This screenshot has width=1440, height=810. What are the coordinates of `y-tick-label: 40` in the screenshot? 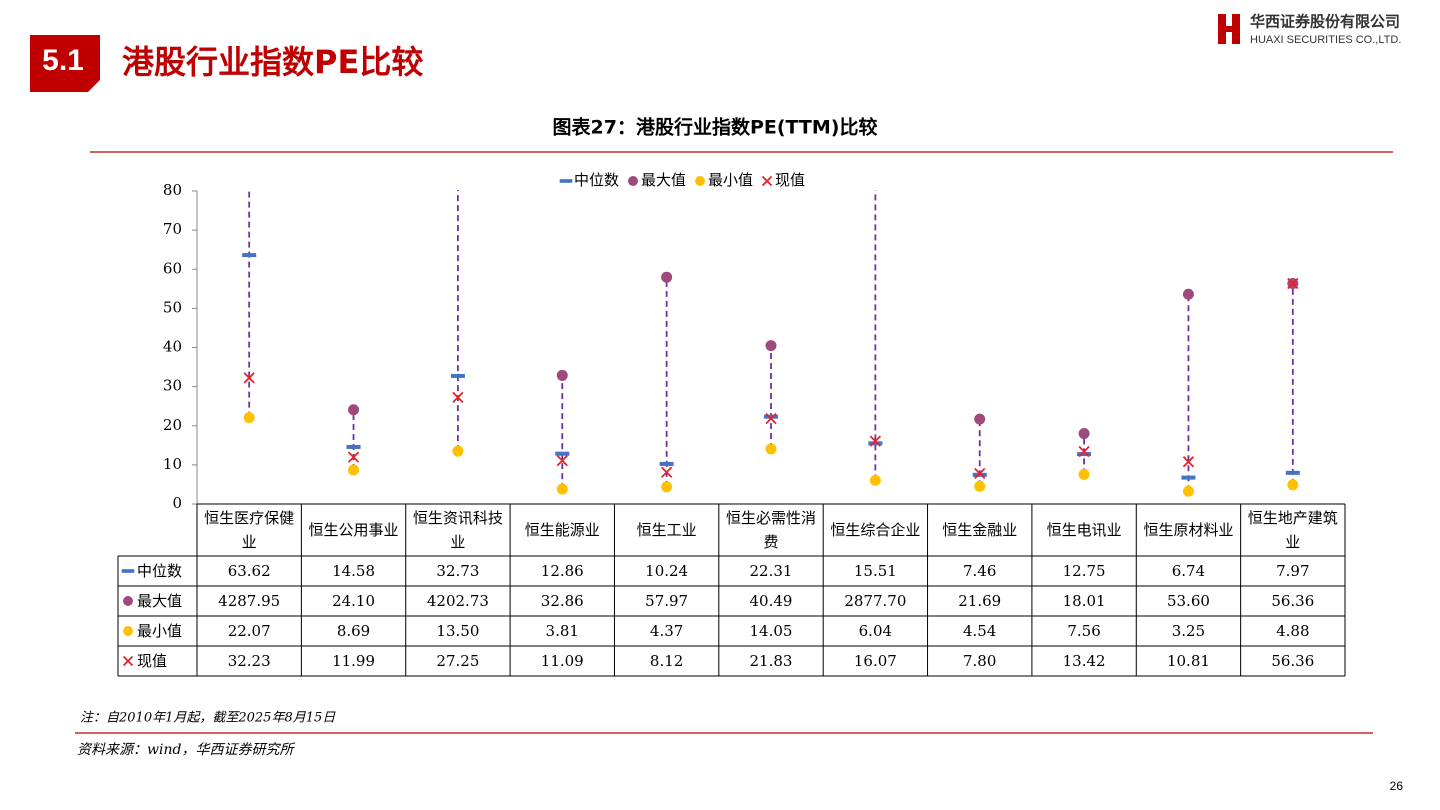 It's located at (172, 347).